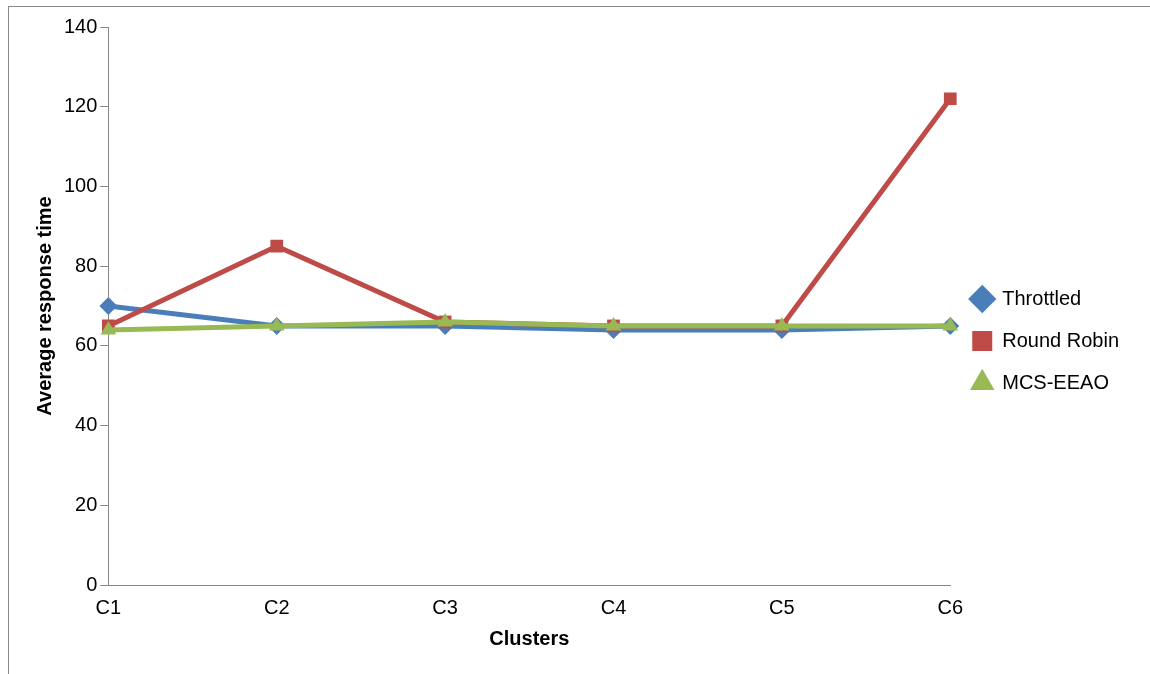  What do you see at coordinates (86, 424) in the screenshot?
I see `y-tick-label: 40` at bounding box center [86, 424].